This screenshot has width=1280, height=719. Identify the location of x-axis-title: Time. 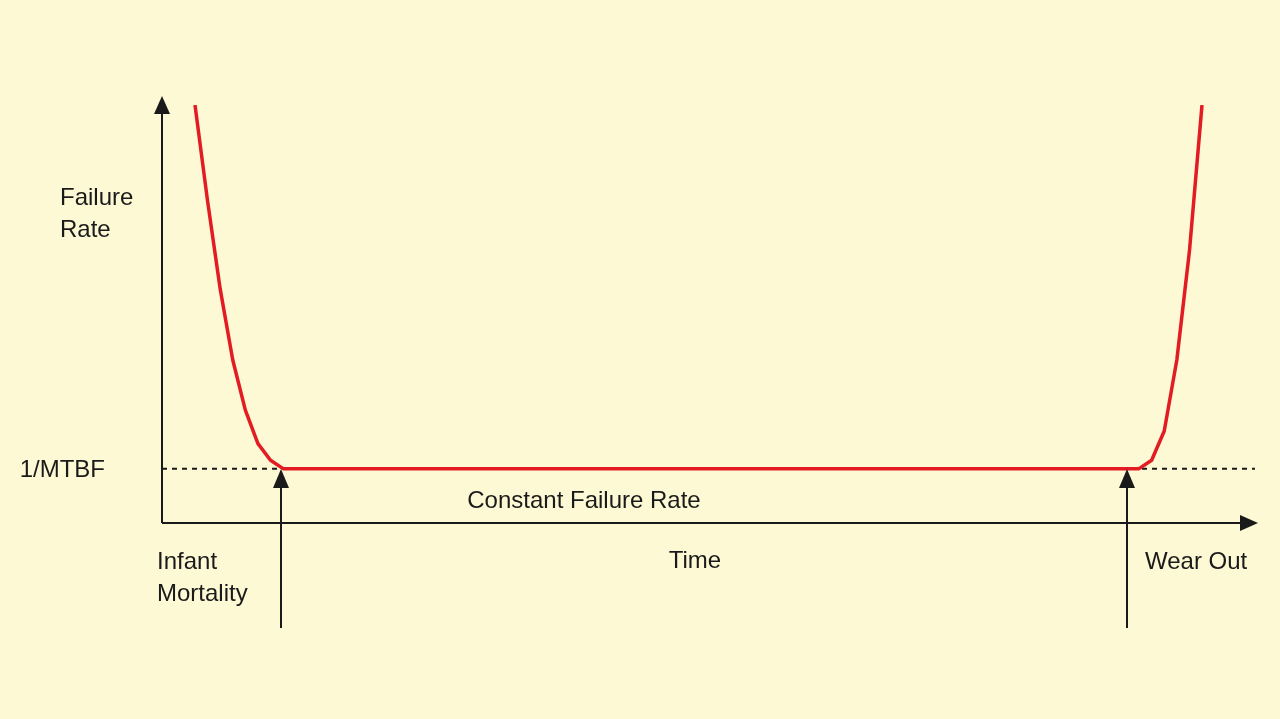
(695, 560).